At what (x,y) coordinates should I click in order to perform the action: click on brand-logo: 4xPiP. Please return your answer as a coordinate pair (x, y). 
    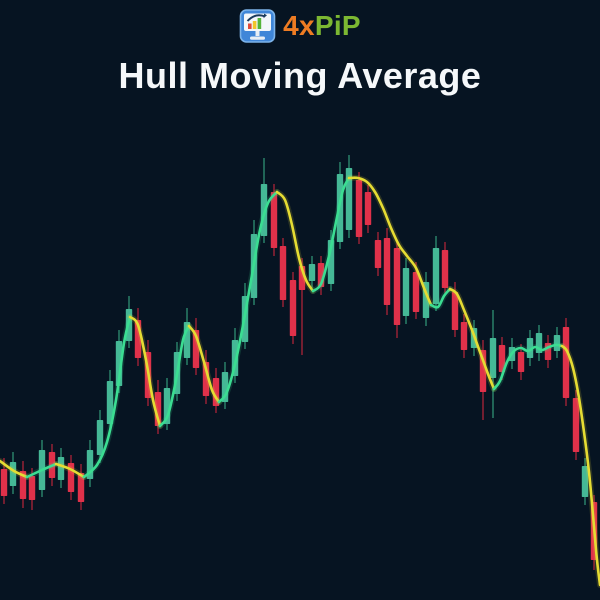
    Looking at the image, I should click on (300, 21).